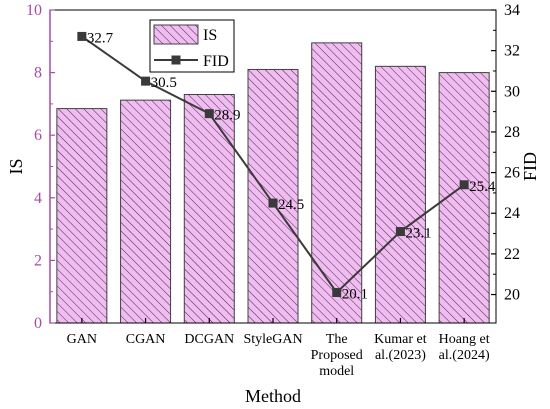 The width and height of the screenshot is (550, 409). What do you see at coordinates (192, 46) in the screenshot?
I see `legend: IS FID` at bounding box center [192, 46].